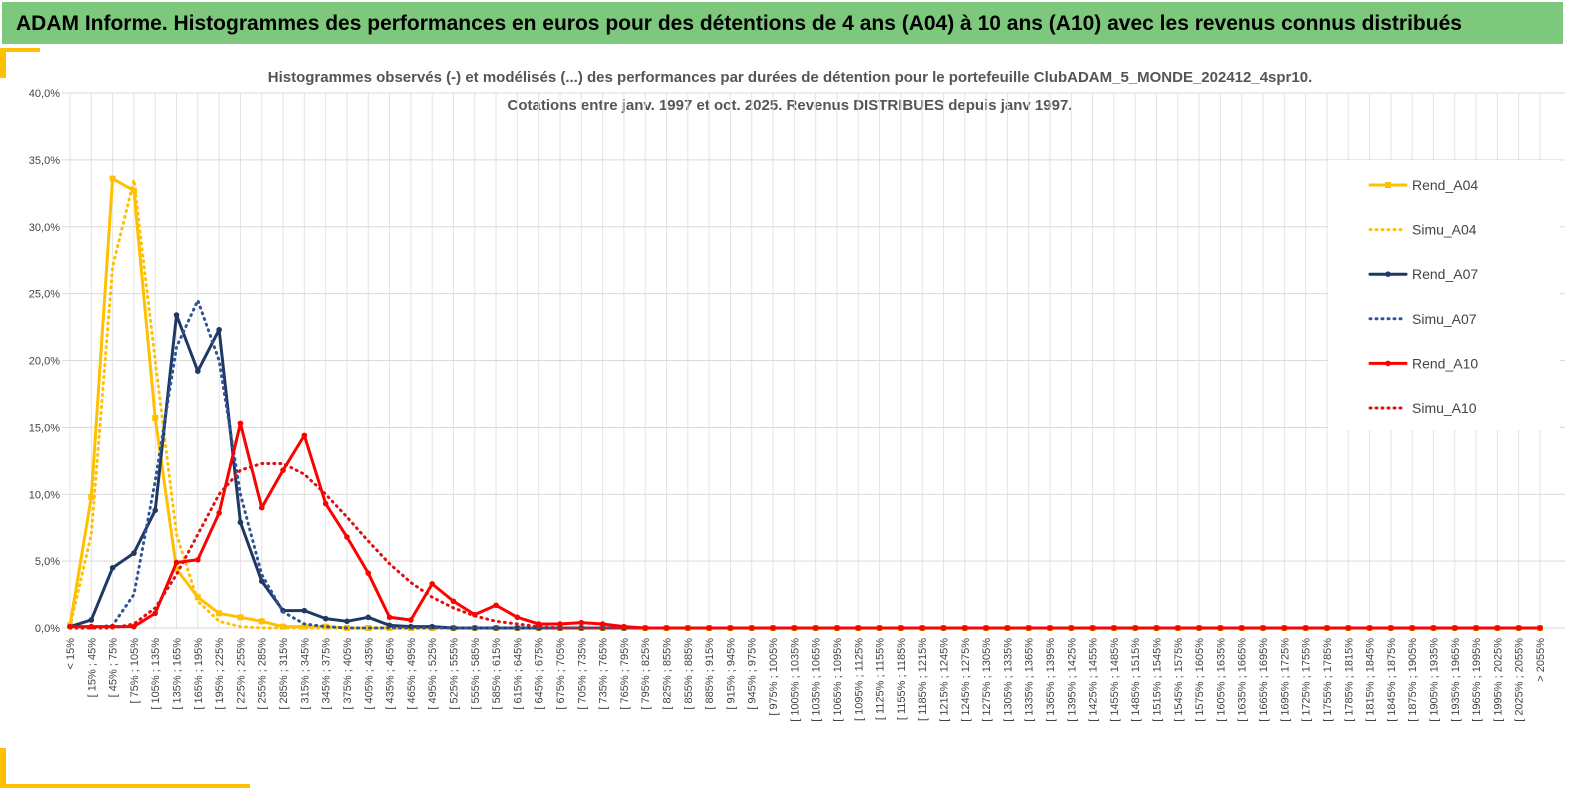 This screenshot has width=1569, height=789. I want to click on x-tick-label: [ 1545% ; 1575%, so click(1179, 680).